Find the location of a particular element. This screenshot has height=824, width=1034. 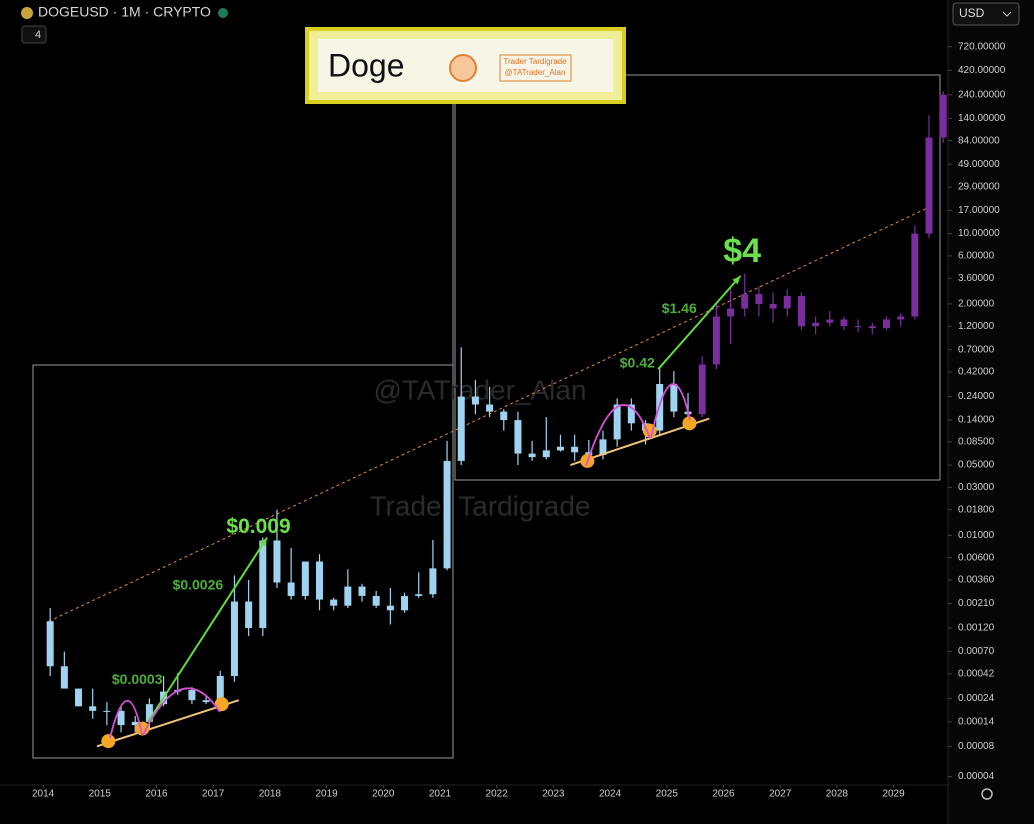

y-tick-label: 0.03000 is located at coordinates (976, 487).